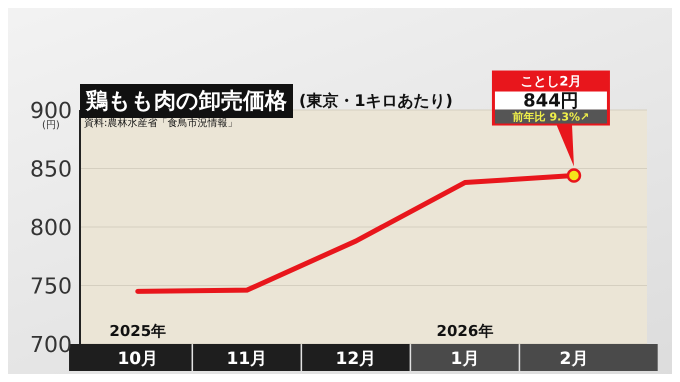  I want to click on y-tick-label: 750, so click(51, 287).